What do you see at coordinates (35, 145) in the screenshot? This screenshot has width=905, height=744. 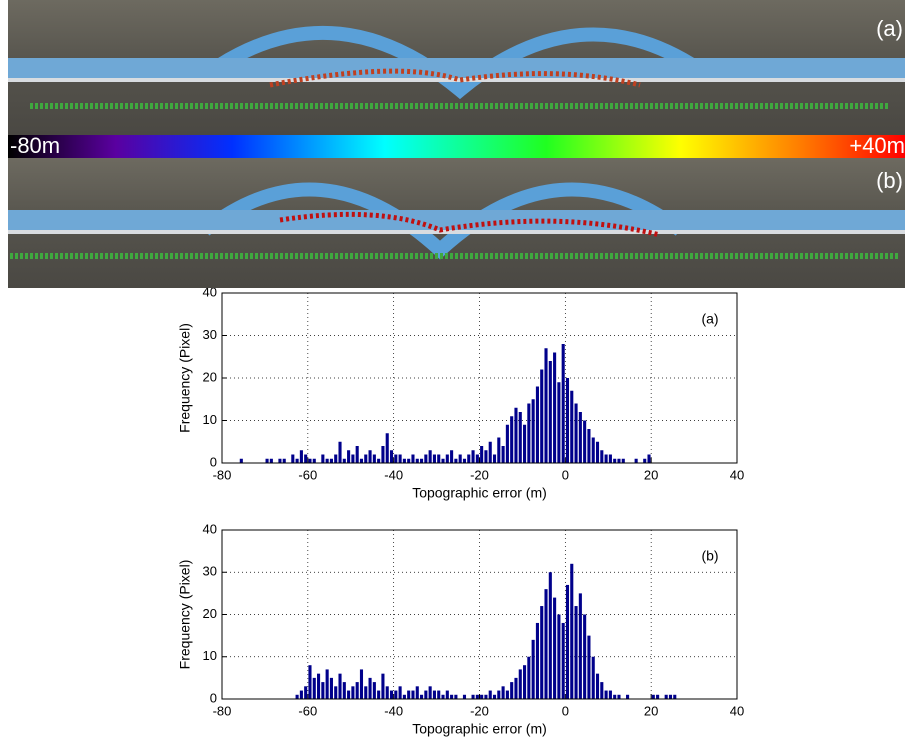 I see `colorbar-min-label: -80m` at bounding box center [35, 145].